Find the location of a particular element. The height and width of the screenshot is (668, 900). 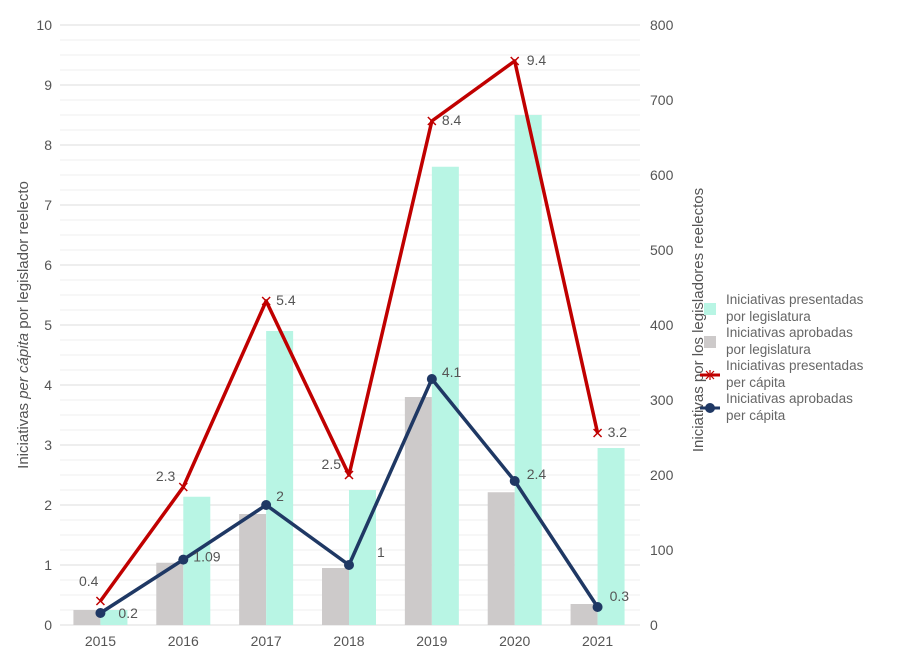

legend-item-presentadas-percapita: Iniciativas presentadas per cápita is located at coordinates (782, 374).